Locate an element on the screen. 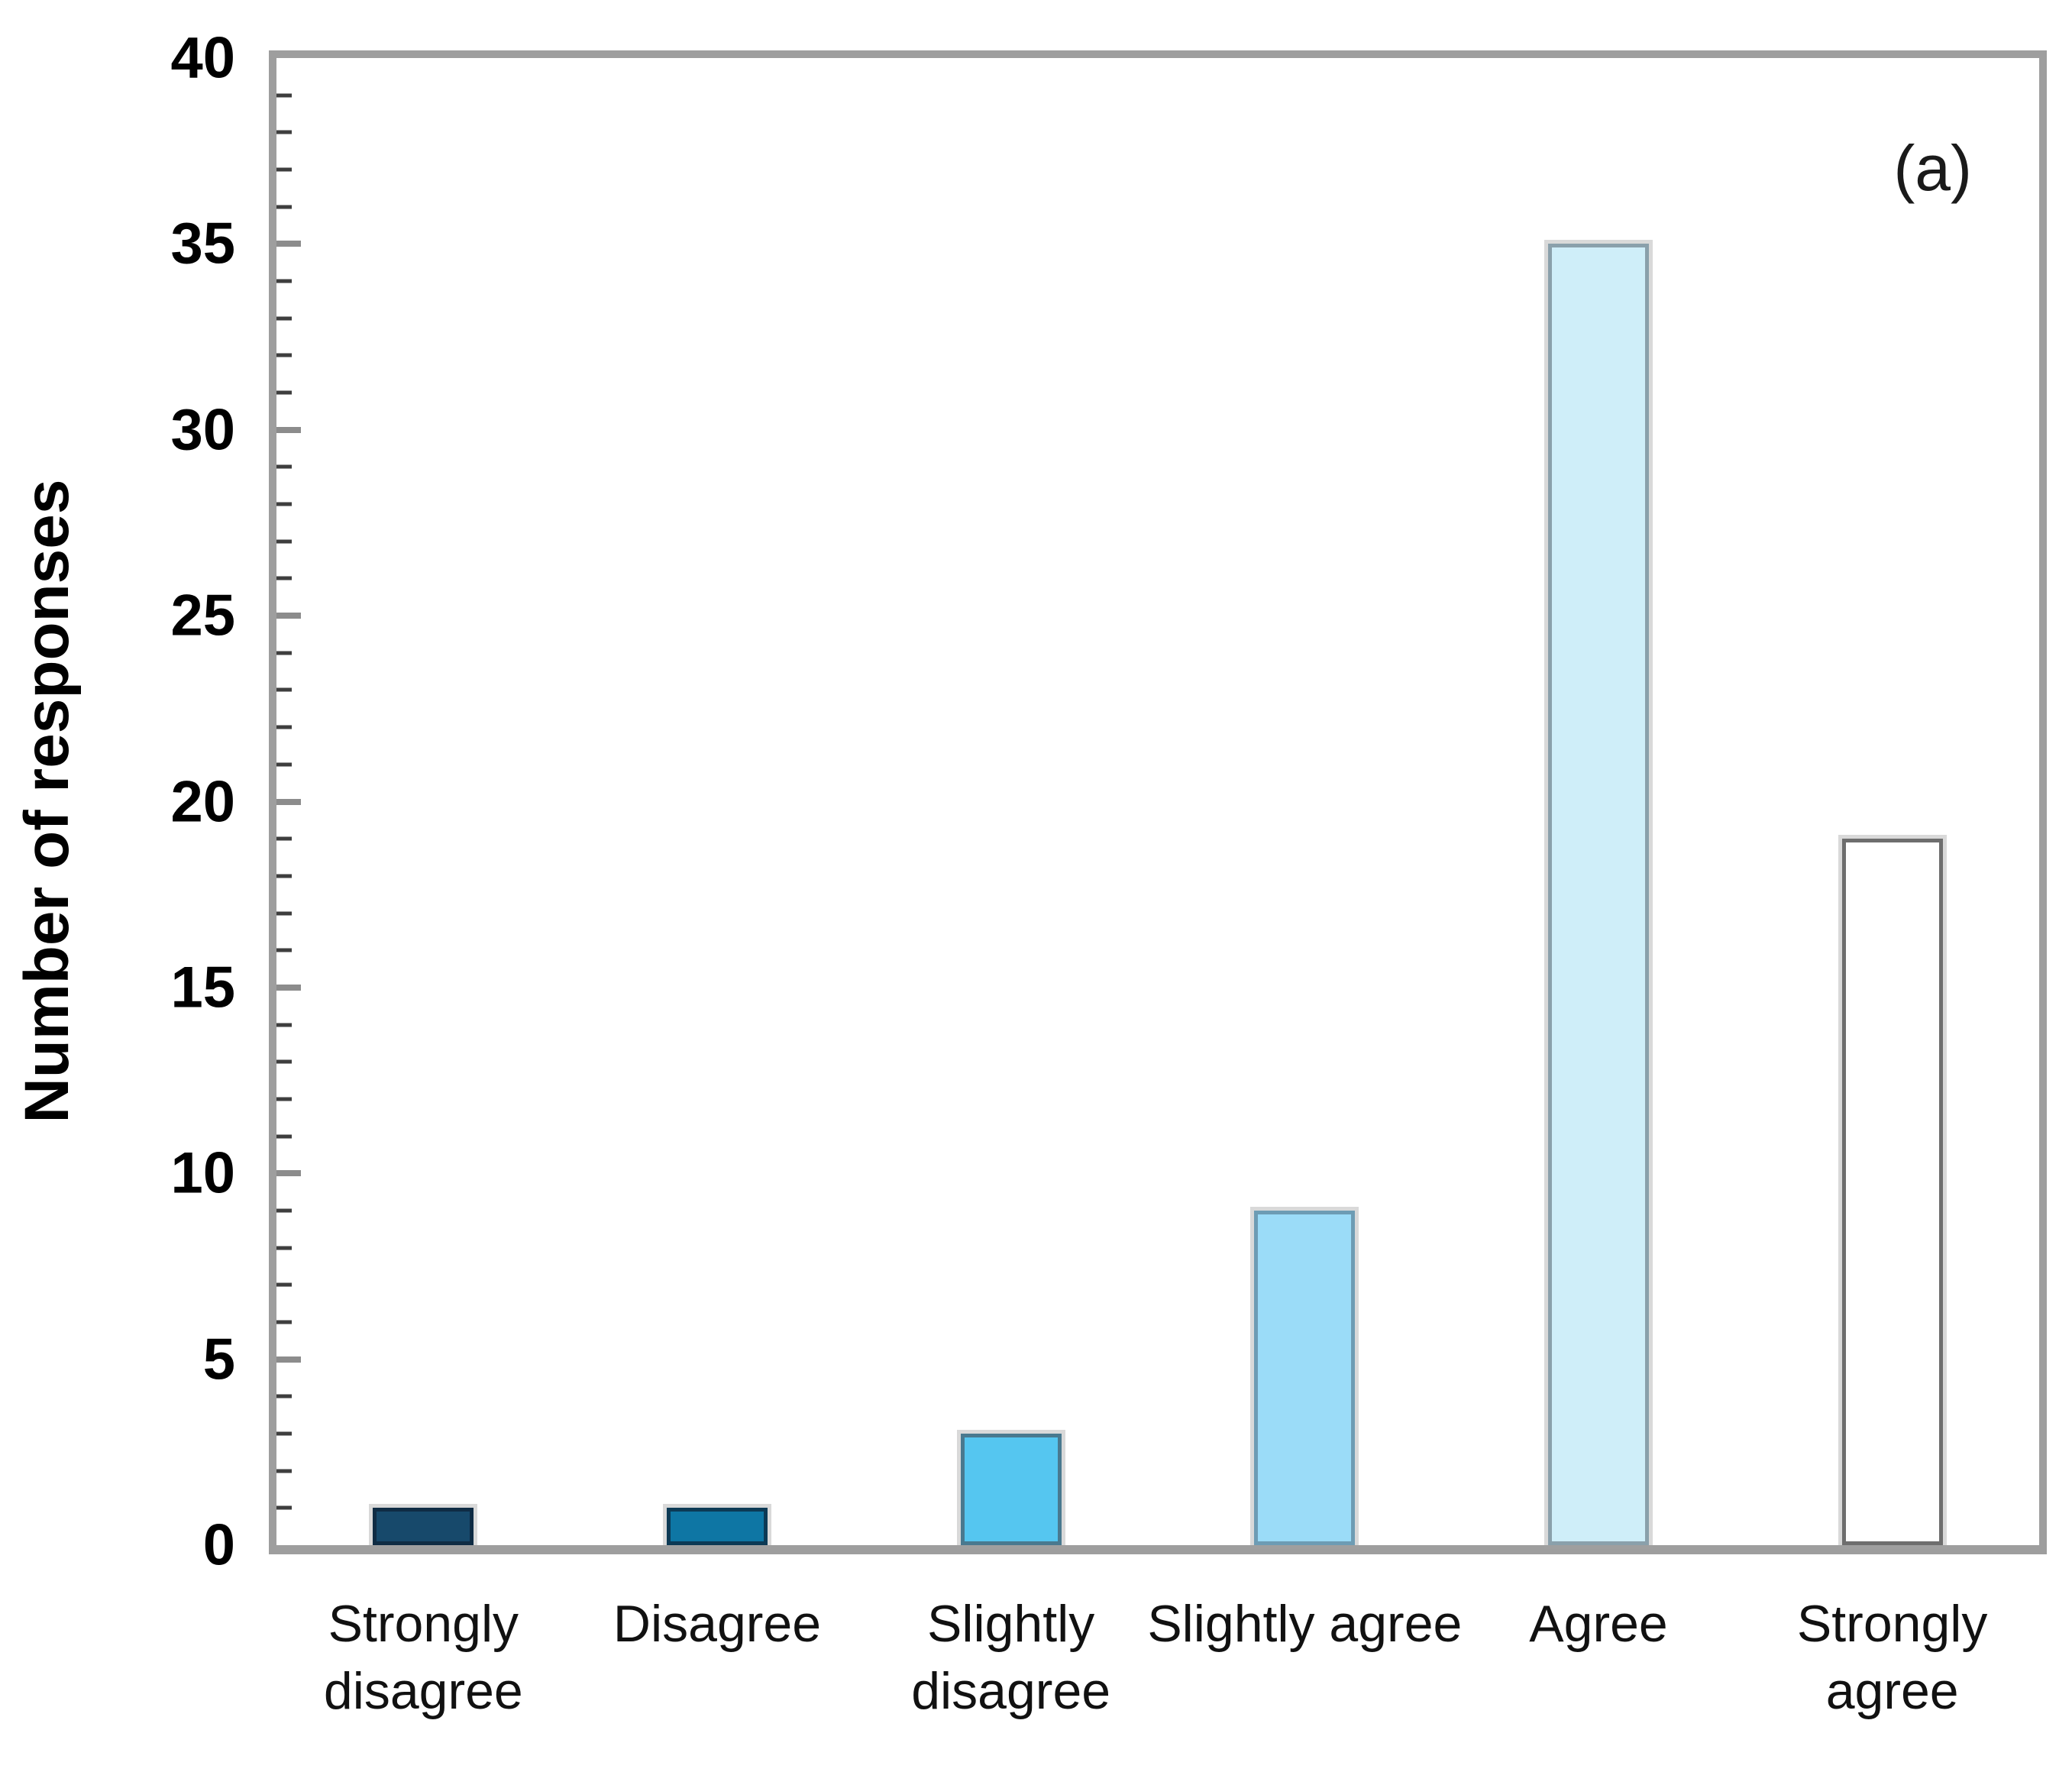 This screenshot has width=2072, height=1772. y-tick-label-10: 10 is located at coordinates (202, 1173).